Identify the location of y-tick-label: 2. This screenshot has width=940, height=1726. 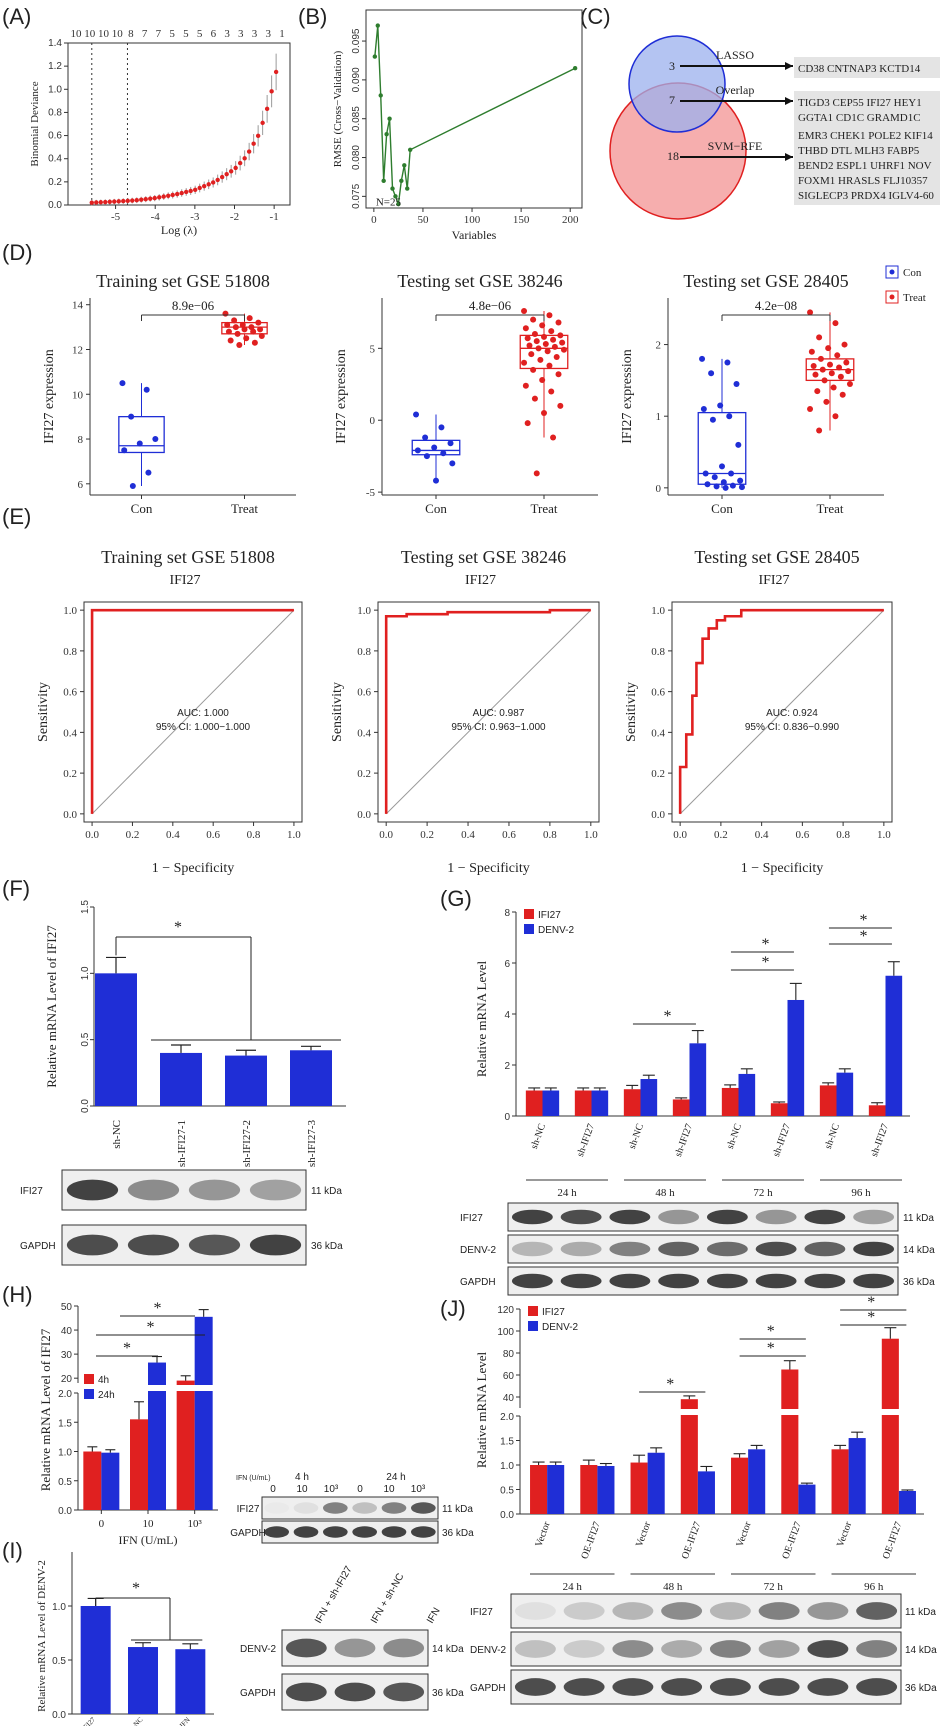
(659, 346).